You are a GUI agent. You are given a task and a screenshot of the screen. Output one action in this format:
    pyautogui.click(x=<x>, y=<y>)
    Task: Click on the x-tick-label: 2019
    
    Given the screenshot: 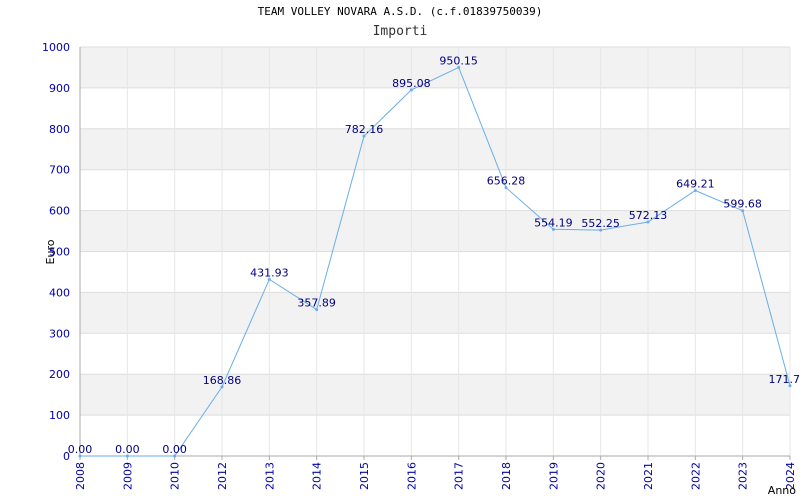 What is the action you would take?
    pyautogui.click(x=553, y=476)
    